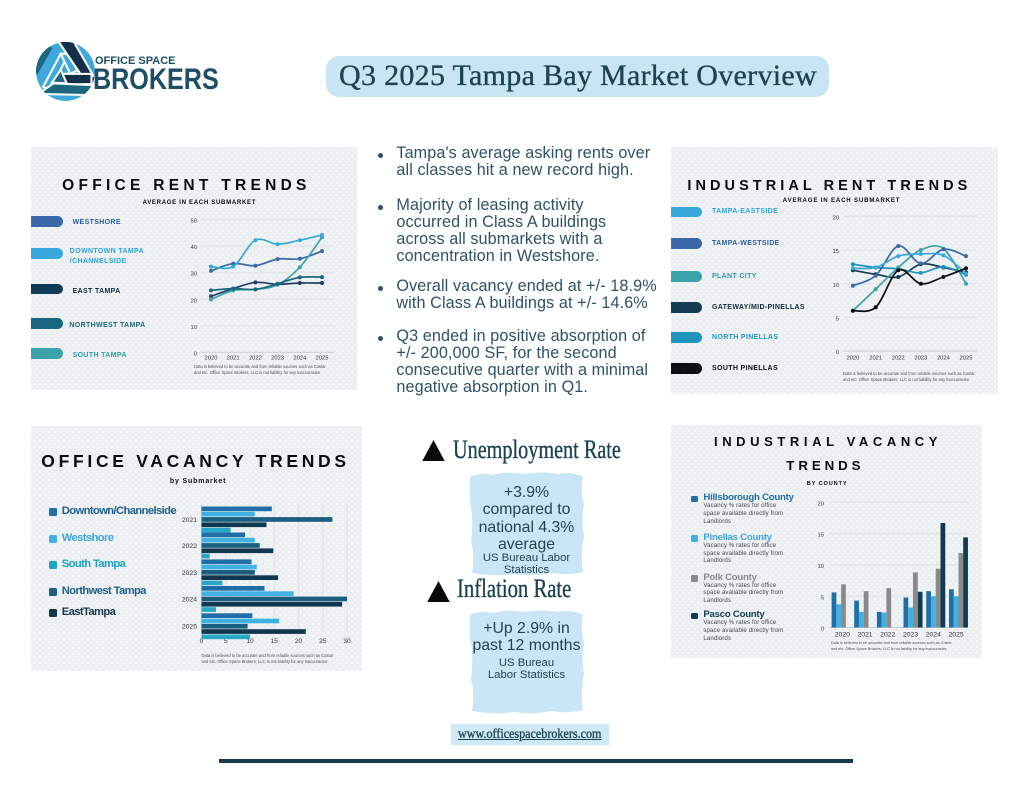 This screenshot has width=1024, height=791. Describe the element at coordinates (193, 248) in the screenshot. I see `svg-text: 40` at that location.